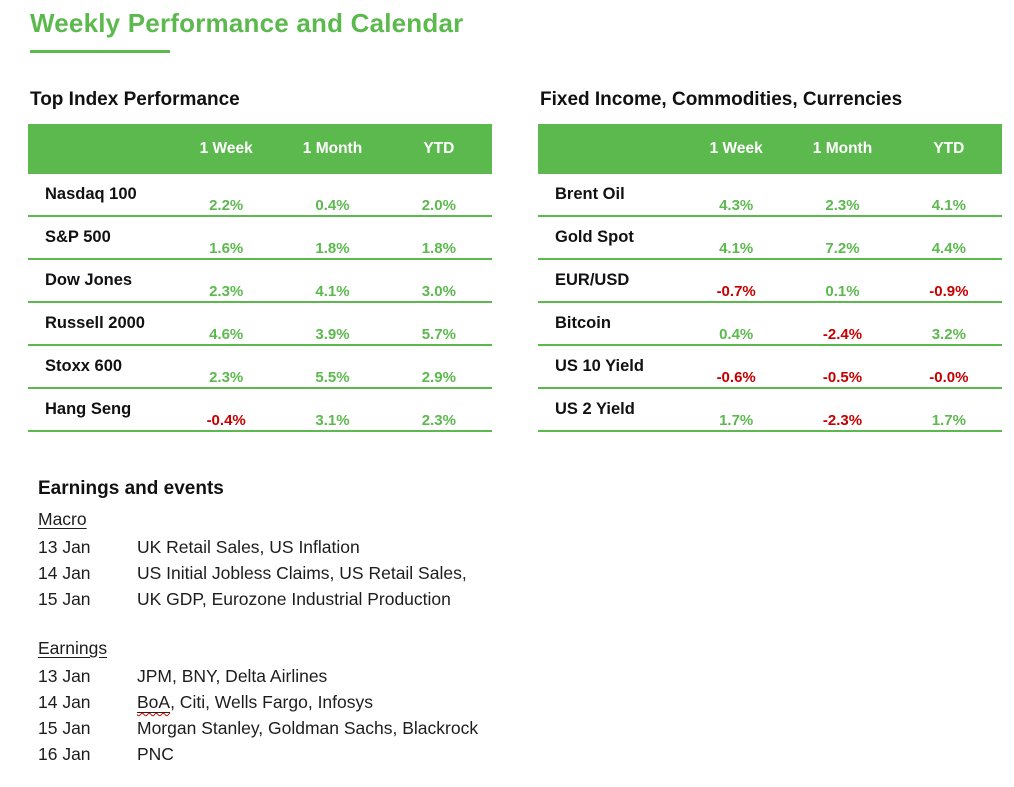 The width and height of the screenshot is (1014, 787). What do you see at coordinates (332, 248) in the screenshot?
I see `value-1month: 1.8%` at bounding box center [332, 248].